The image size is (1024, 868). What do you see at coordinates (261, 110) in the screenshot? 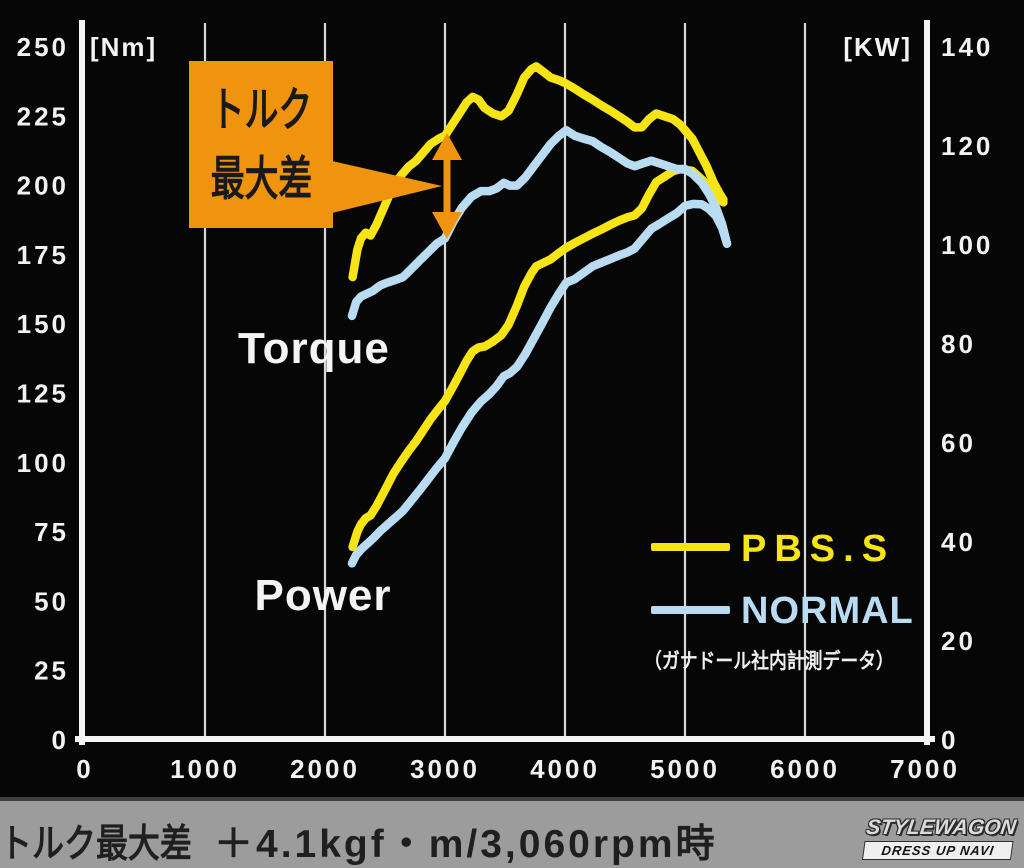
I see `callout-line-1: トルク` at bounding box center [261, 110].